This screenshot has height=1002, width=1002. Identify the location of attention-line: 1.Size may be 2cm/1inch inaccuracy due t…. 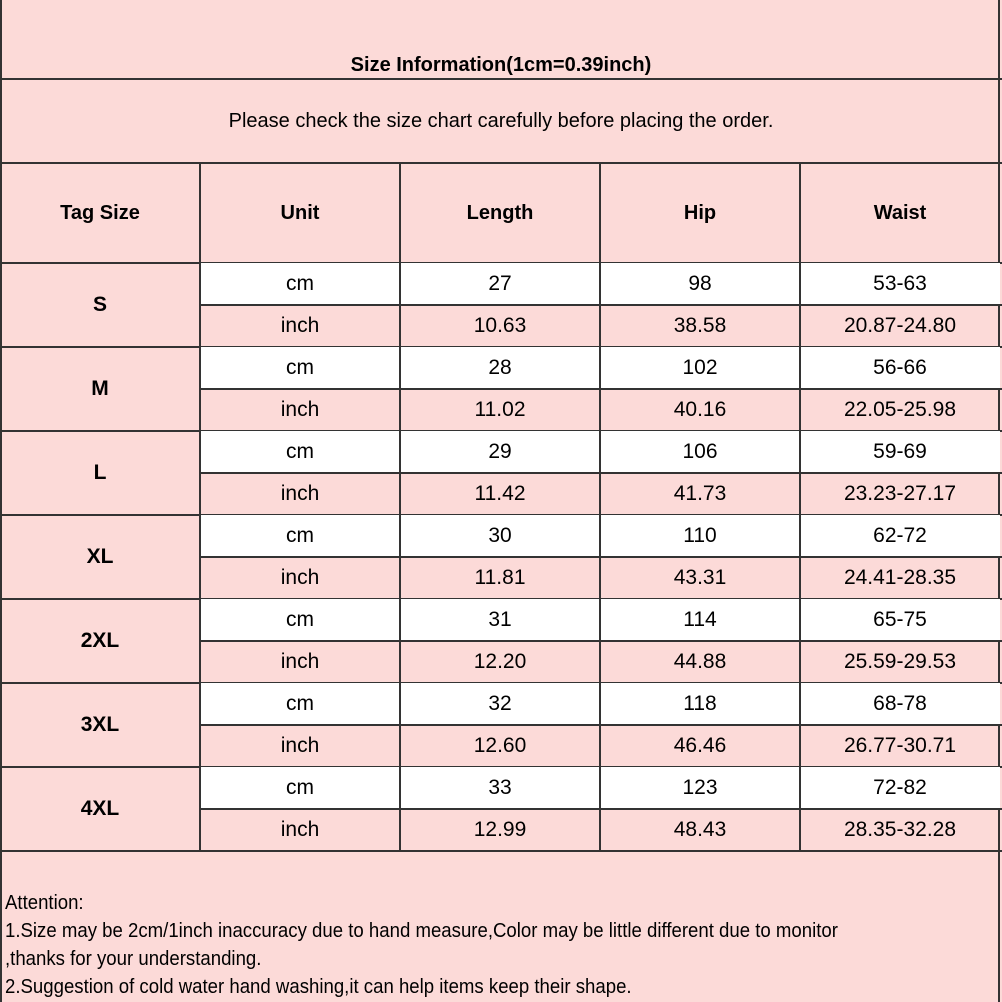
(421, 931).